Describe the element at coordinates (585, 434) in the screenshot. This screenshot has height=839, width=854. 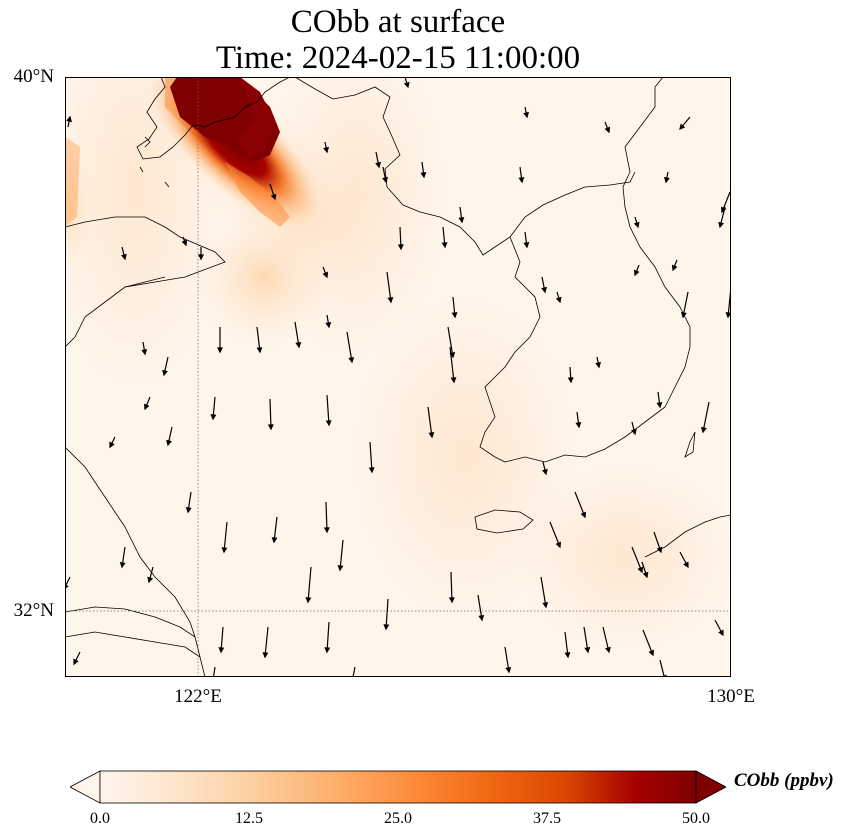
I see `korea-south-coast` at that location.